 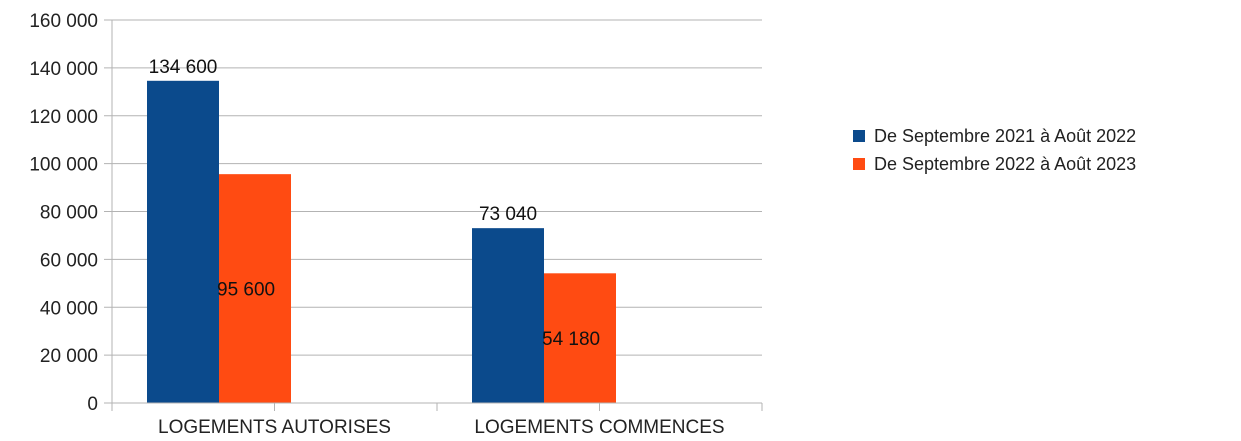 I want to click on data-label: 54 180, so click(x=571, y=339).